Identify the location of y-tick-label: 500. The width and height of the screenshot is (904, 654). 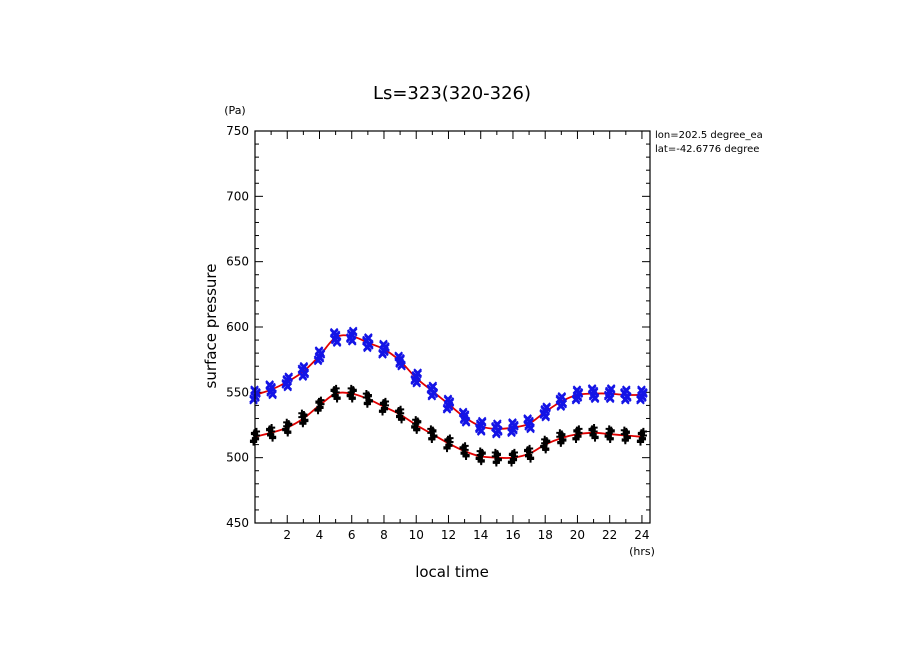
(237, 458).